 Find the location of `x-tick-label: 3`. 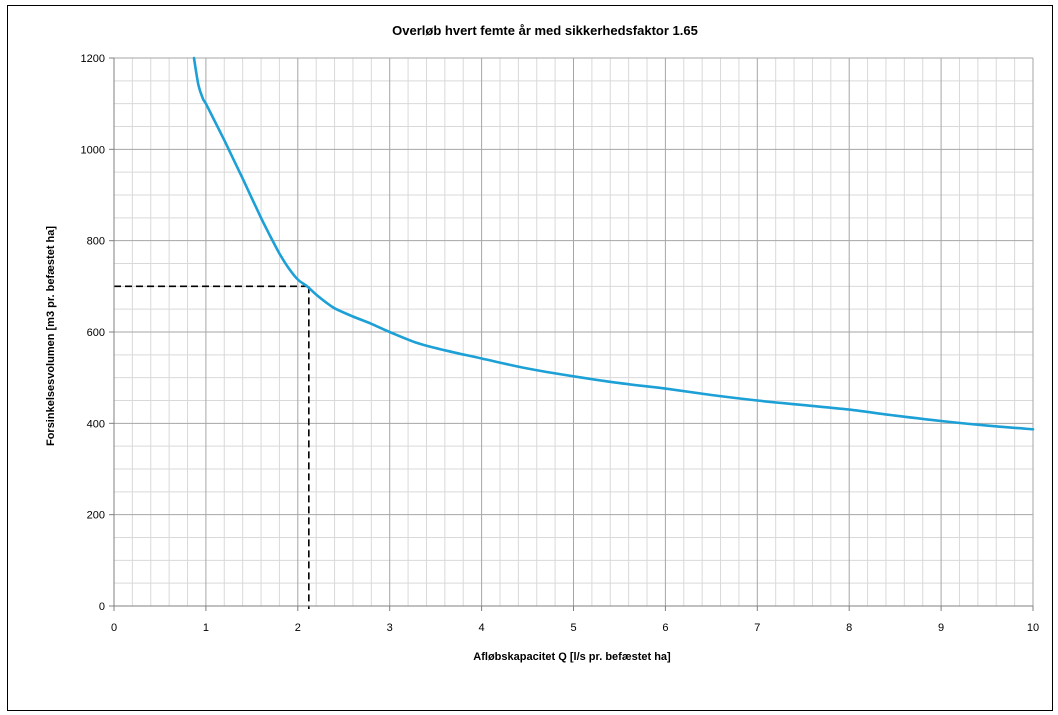

x-tick-label: 3 is located at coordinates (390, 628).